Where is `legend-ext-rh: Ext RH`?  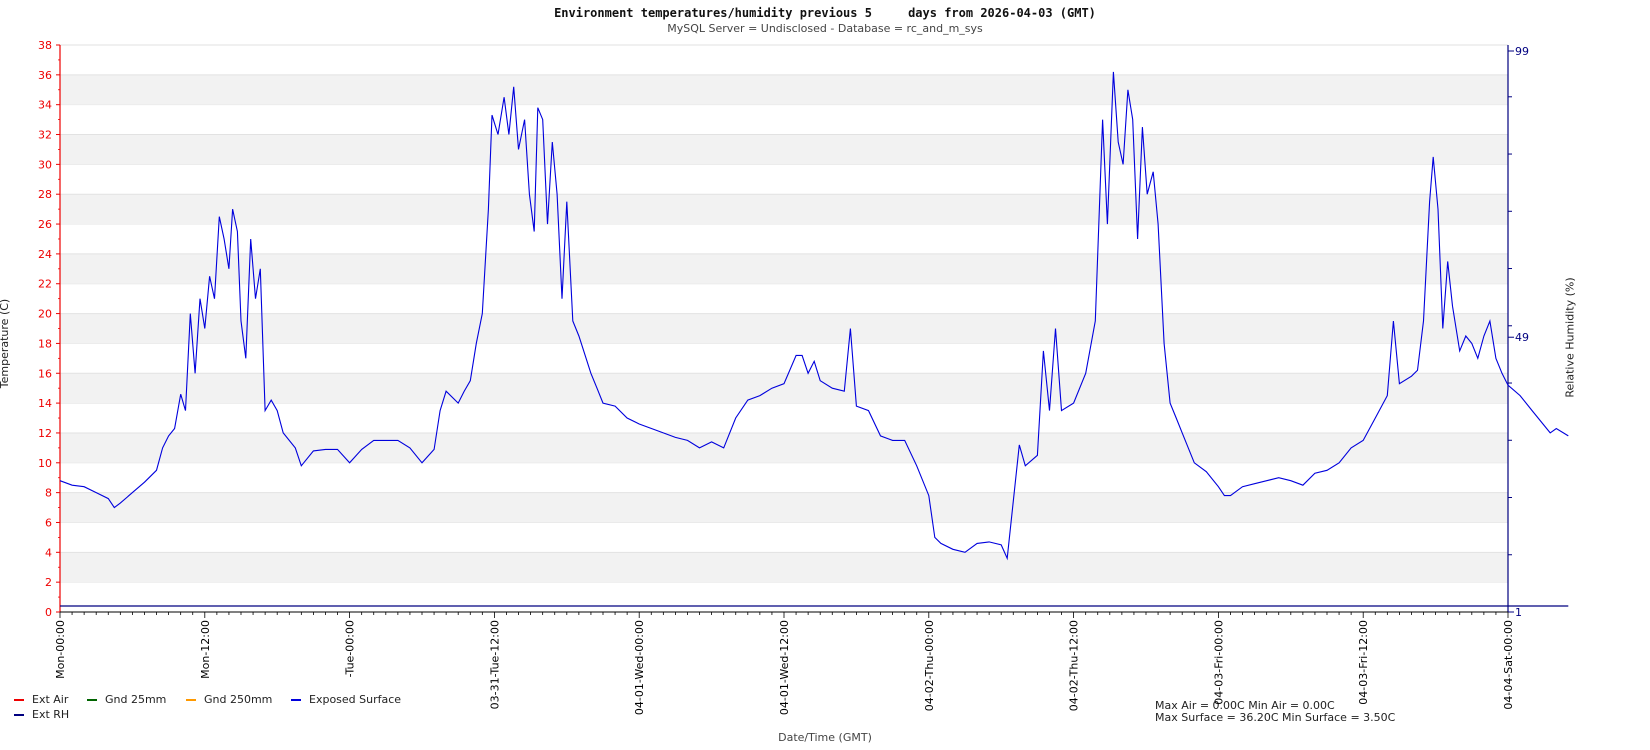
legend-ext-rh: Ext RH is located at coordinates (41, 714).